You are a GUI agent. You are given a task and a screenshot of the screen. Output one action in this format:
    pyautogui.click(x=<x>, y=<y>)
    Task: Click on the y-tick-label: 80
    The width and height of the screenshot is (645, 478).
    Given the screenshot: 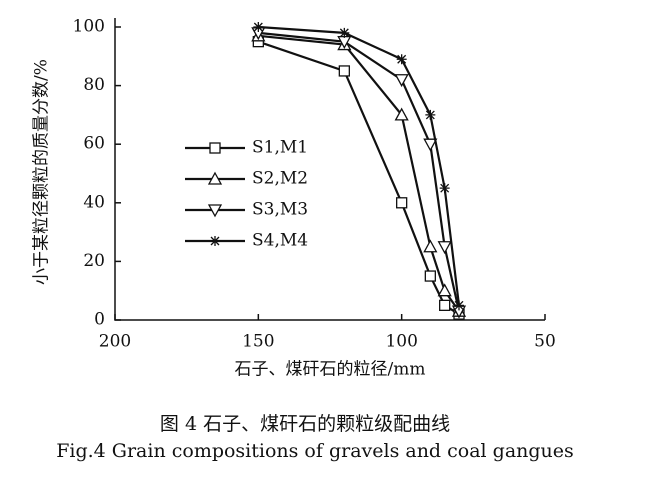 What is the action you would take?
    pyautogui.click(x=94, y=85)
    